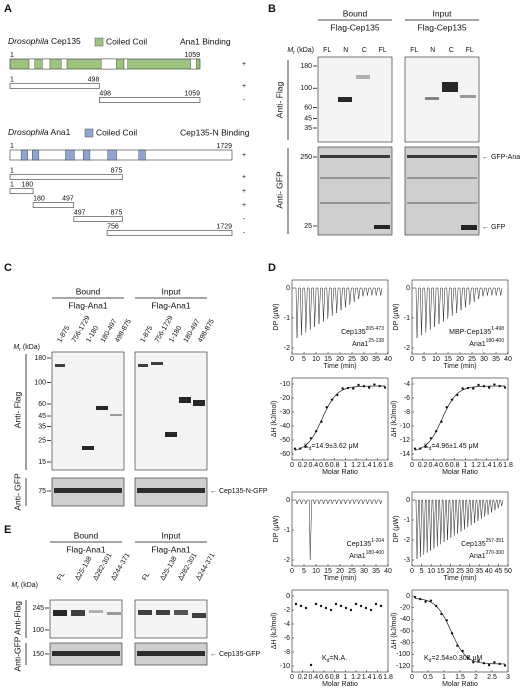 The height and width of the screenshot is (700, 520). What do you see at coordinates (451, 50) in the screenshot?
I see `lane-label: C` at bounding box center [451, 50].